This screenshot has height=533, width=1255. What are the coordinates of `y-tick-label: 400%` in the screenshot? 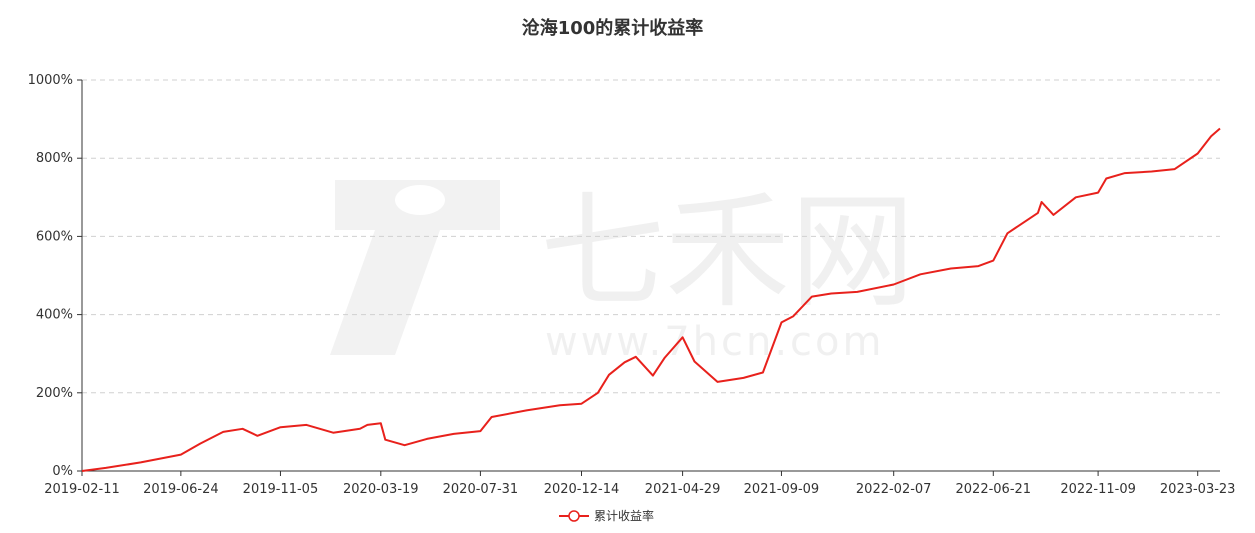 It's located at (54, 315).